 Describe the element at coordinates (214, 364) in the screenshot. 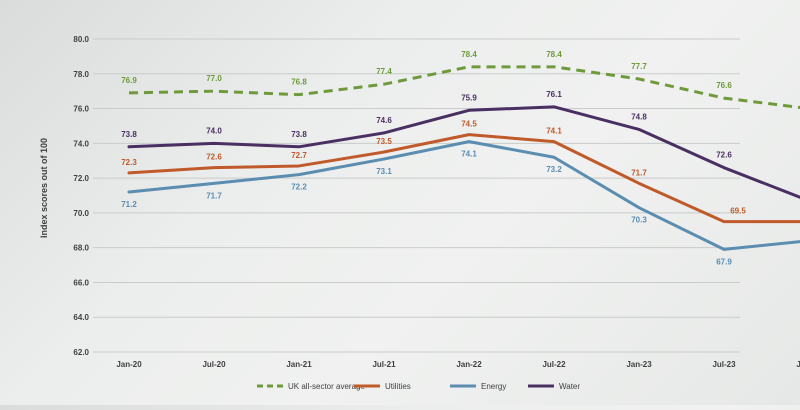

I see `x-tick-label: Jul-20` at that location.